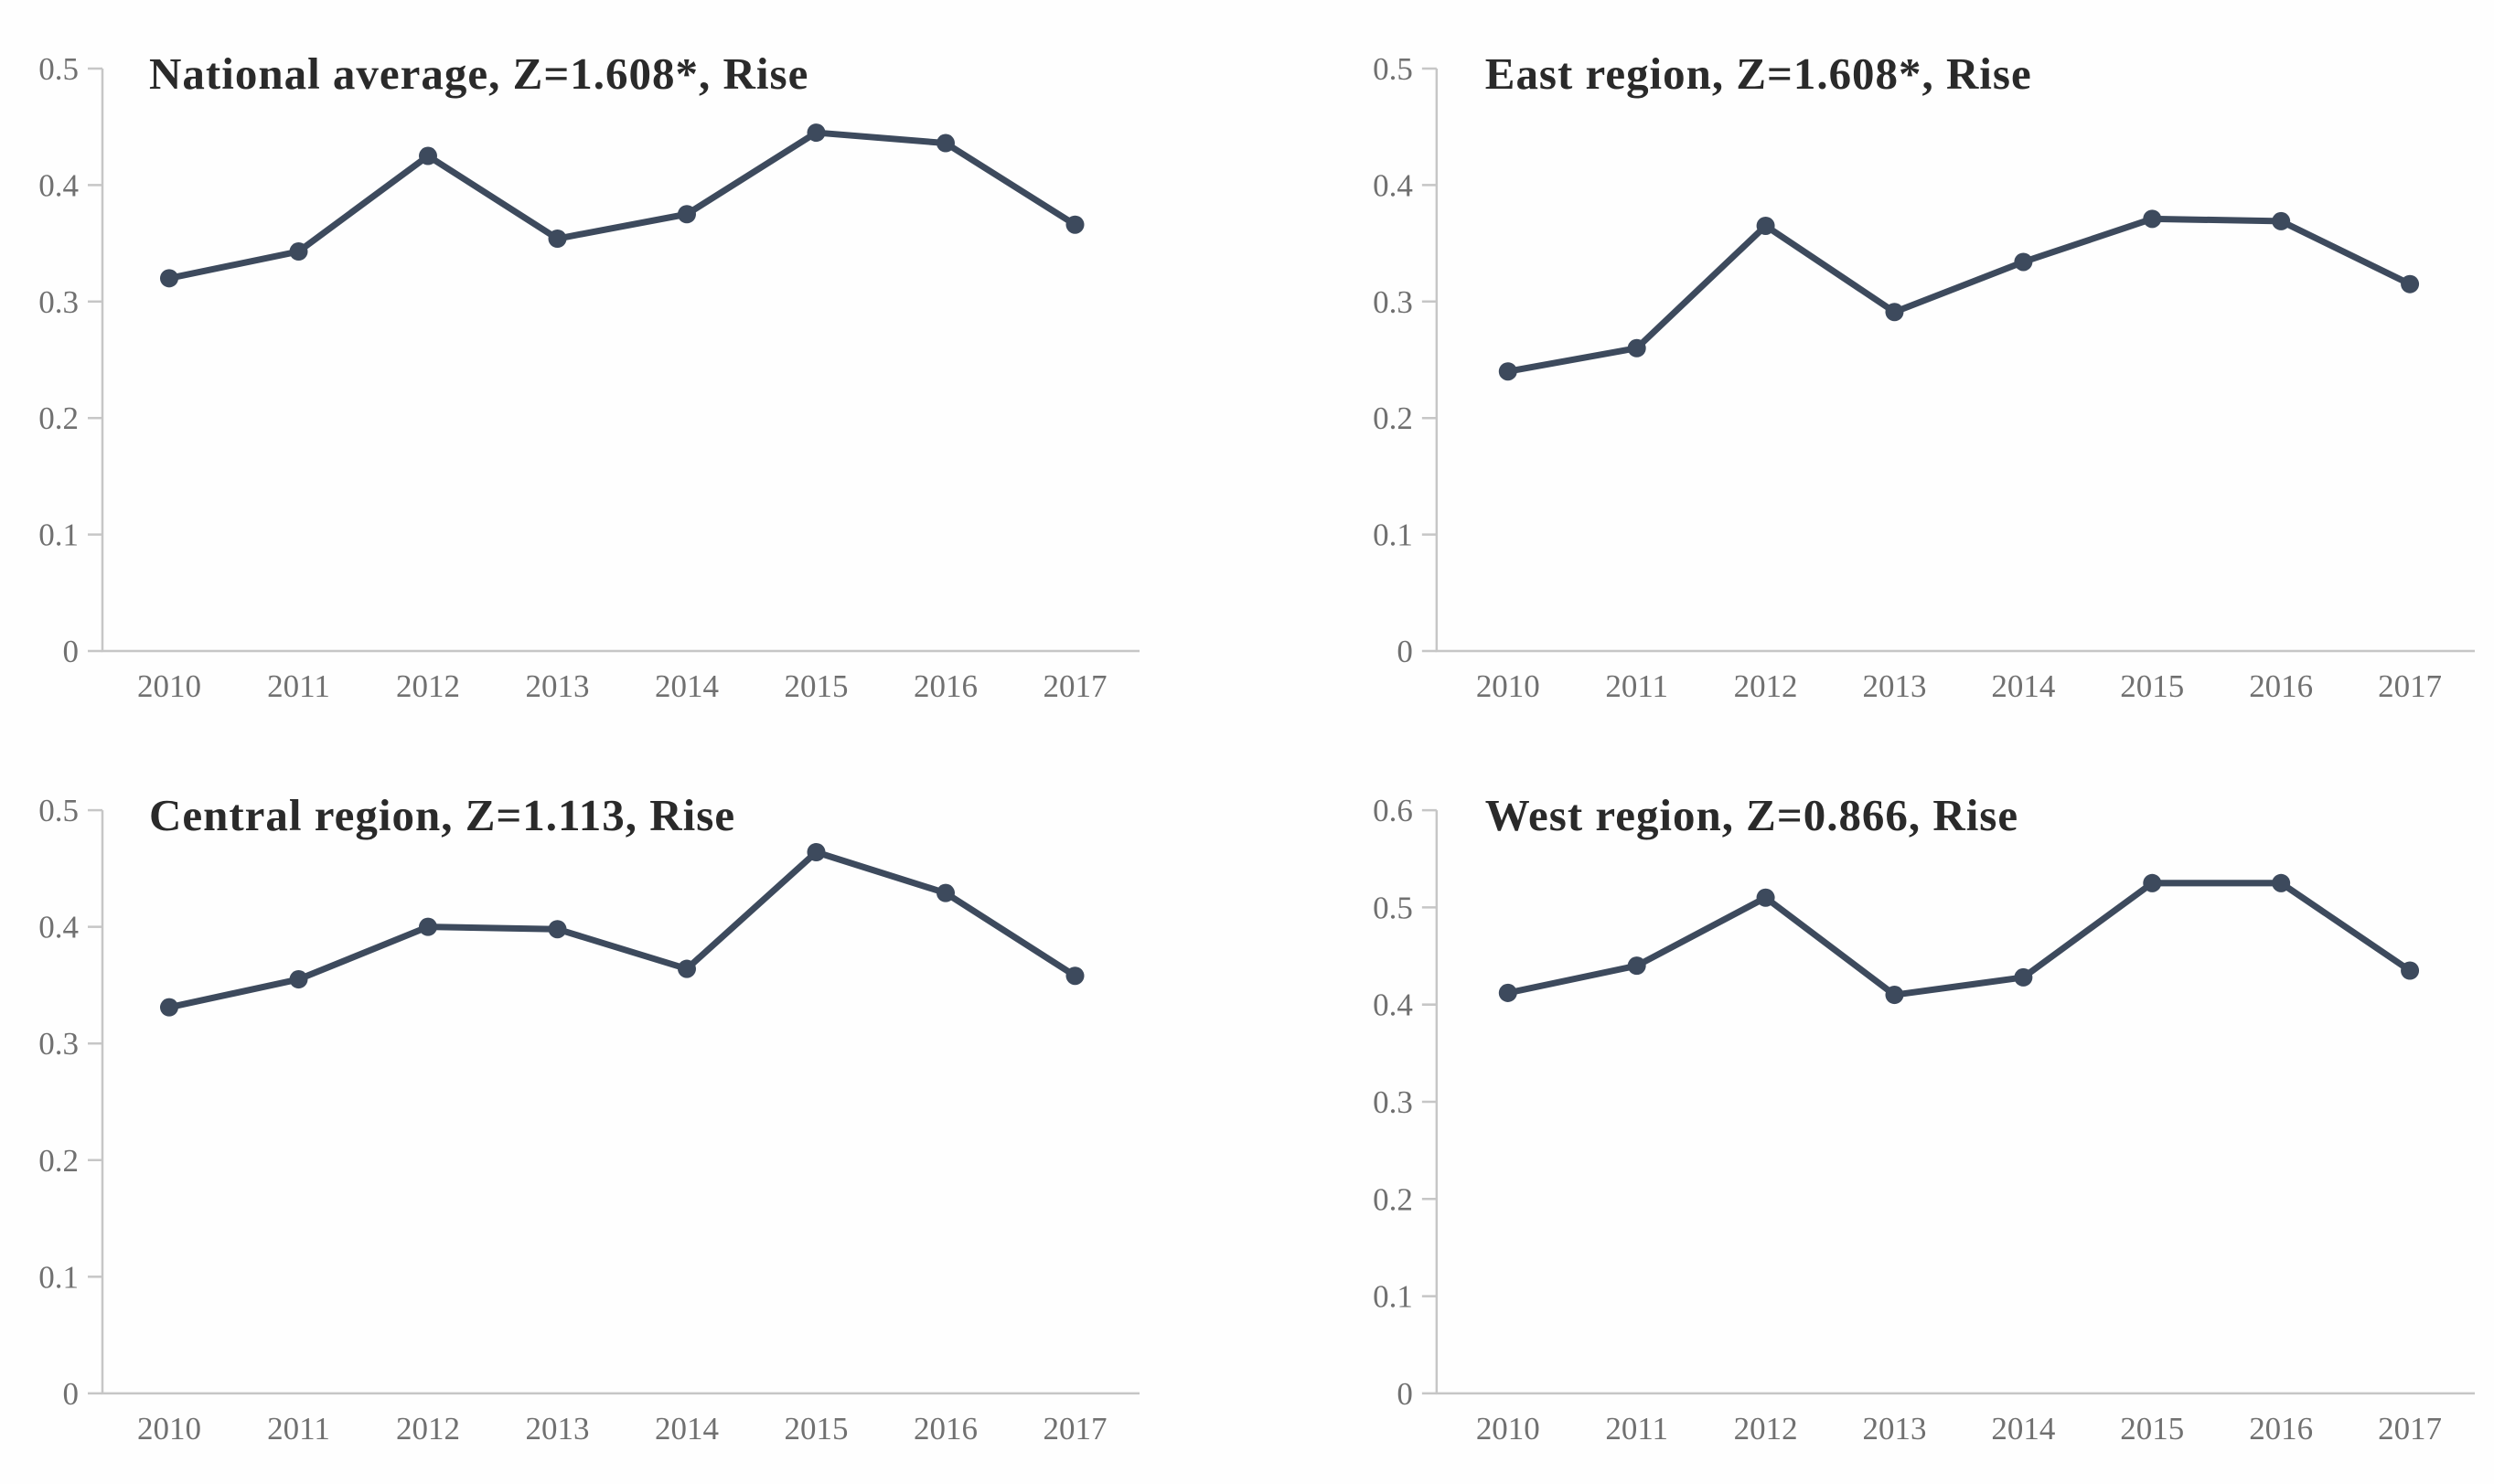  I want to click on chart-title: National average, Z=1.608*, Rise, so click(478, 73).